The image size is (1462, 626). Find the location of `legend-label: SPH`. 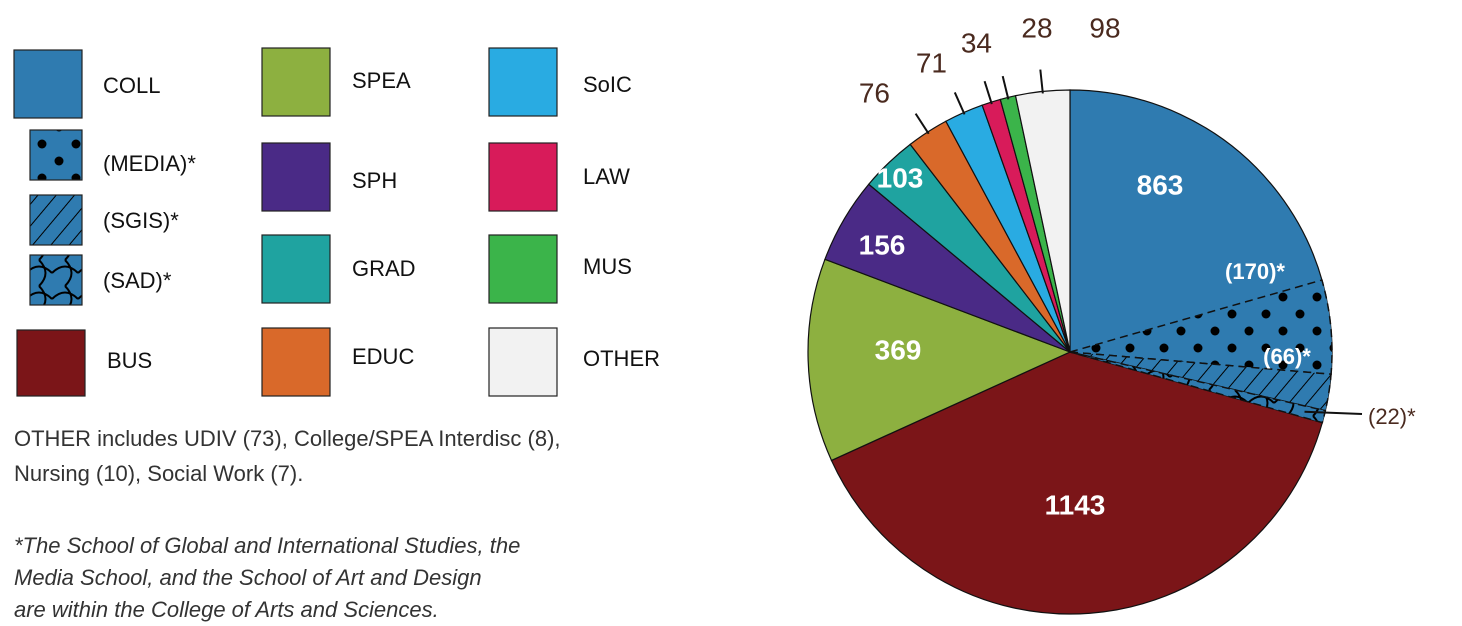

legend-label: SPH is located at coordinates (374, 180).